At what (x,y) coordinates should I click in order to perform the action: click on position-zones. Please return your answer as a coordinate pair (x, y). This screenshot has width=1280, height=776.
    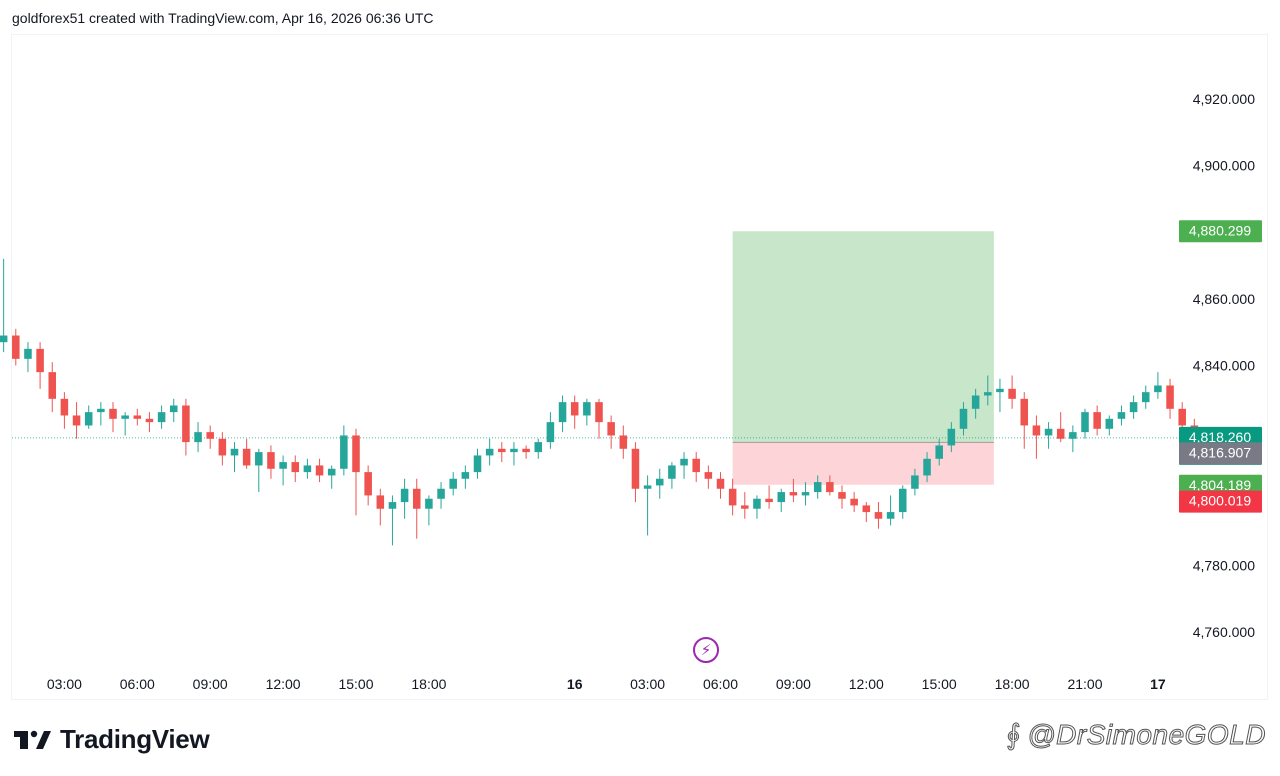
    Looking at the image, I should click on (863, 358).